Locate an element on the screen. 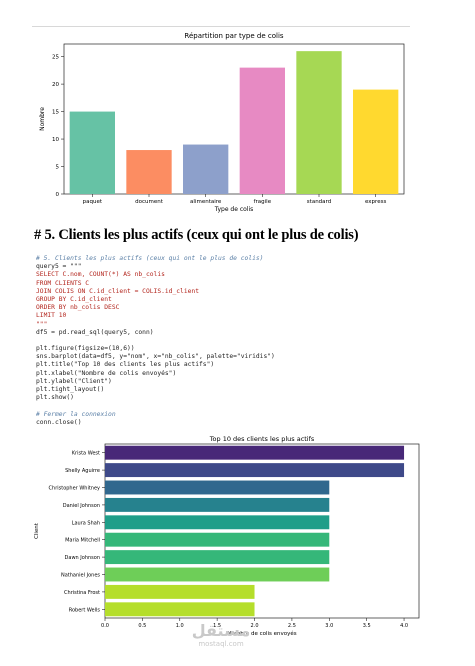 This screenshot has width=475, height=666. x-tick-label: 0.5 is located at coordinates (142, 626).